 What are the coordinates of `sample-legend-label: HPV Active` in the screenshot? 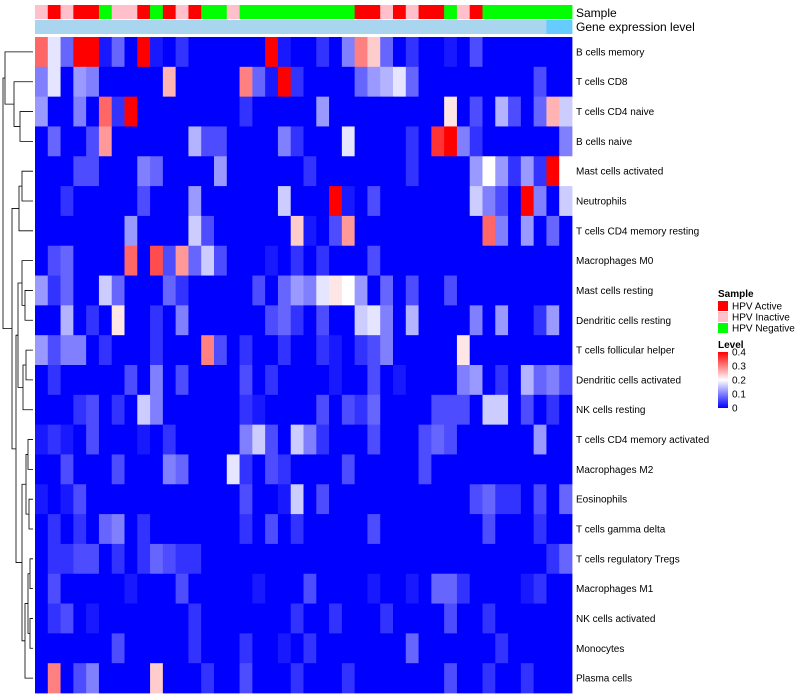 It's located at (757, 307).